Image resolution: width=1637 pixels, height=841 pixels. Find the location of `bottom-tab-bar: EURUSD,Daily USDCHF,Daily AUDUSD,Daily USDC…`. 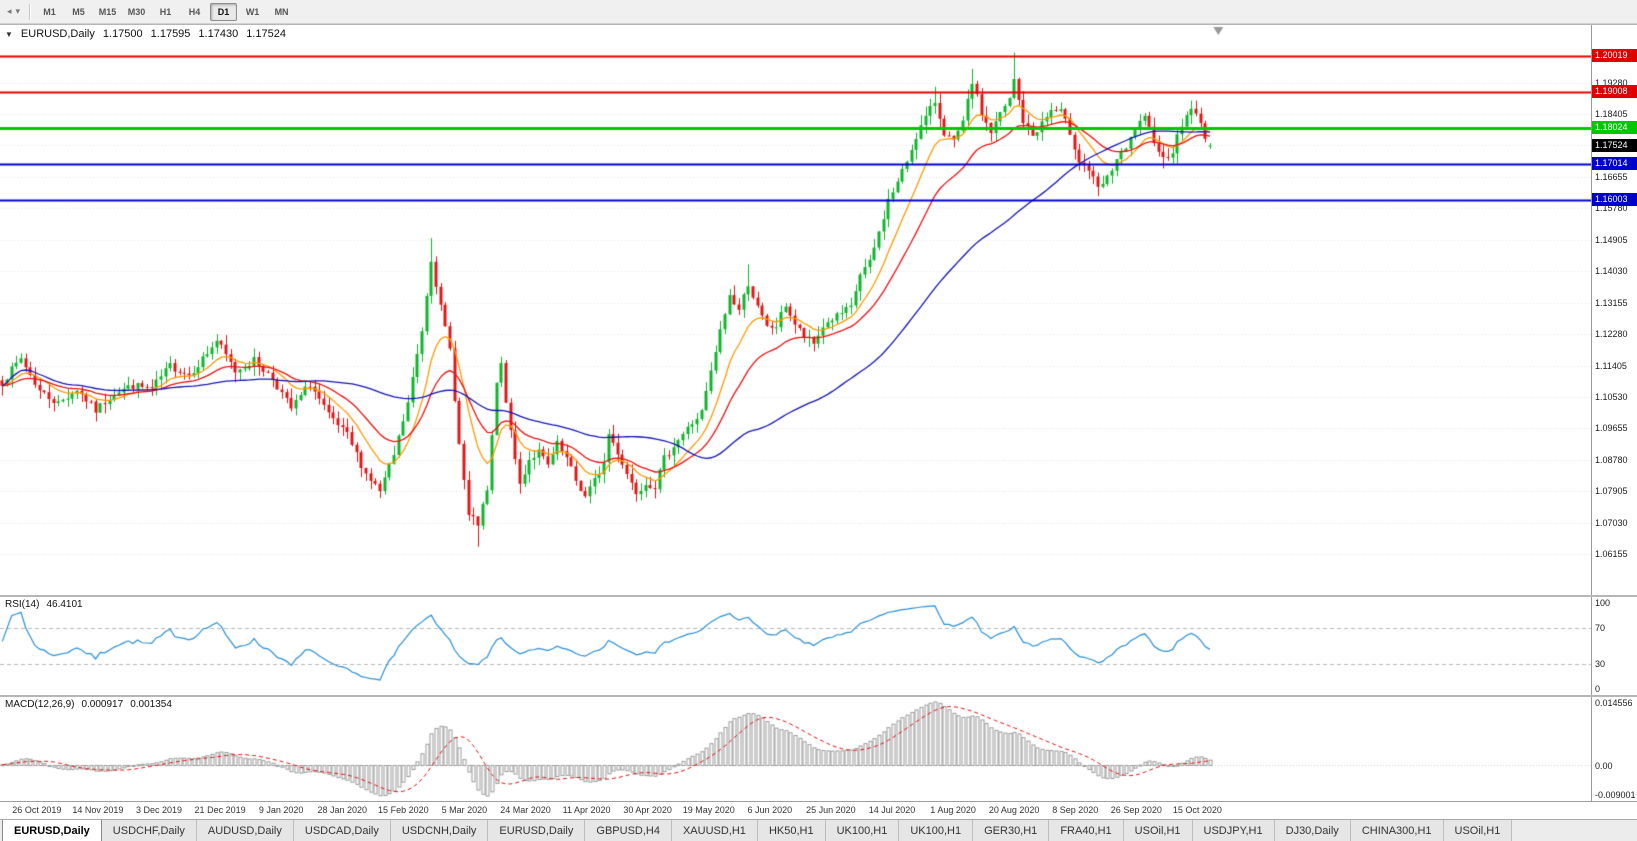

bottom-tab-bar: EURUSD,Daily USDCHF,Daily AUDUSD,Daily USDC… is located at coordinates (818, 830).